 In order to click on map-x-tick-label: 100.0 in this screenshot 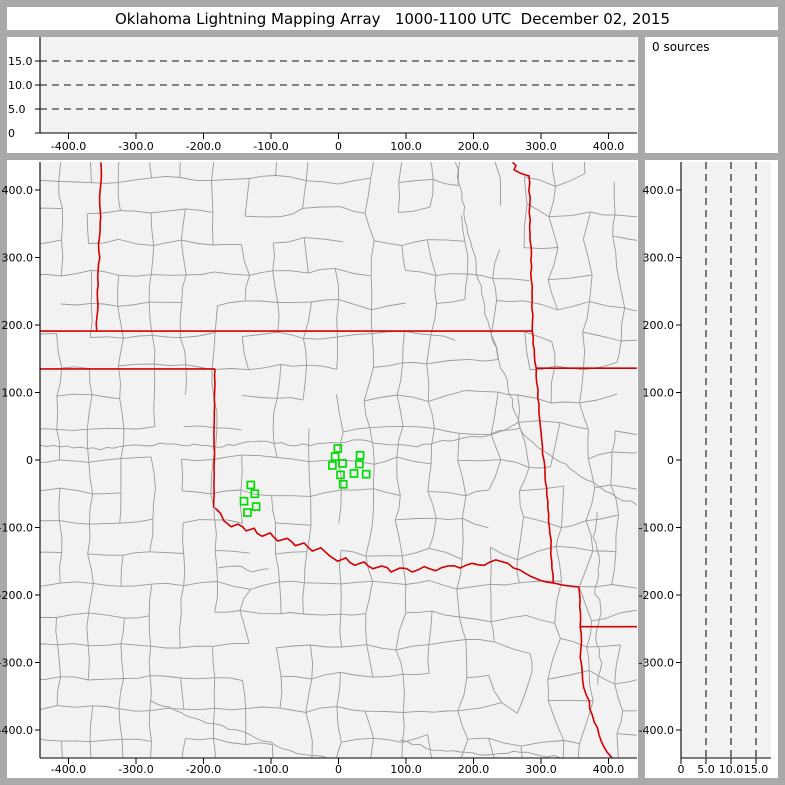, I will do `click(406, 769)`.